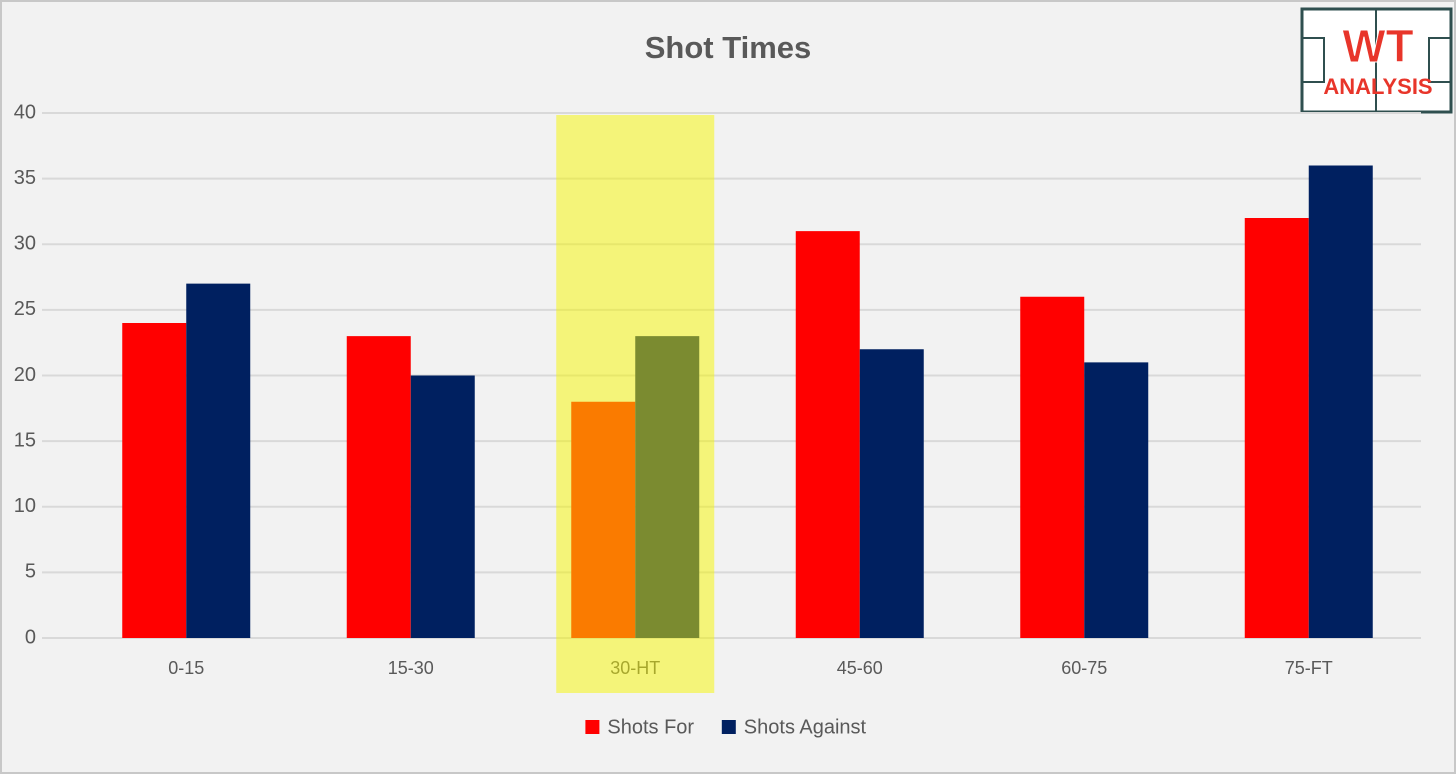 The image size is (1456, 774). Describe the element at coordinates (728, 47) in the screenshot. I see `chart-title: Shot Times` at that location.